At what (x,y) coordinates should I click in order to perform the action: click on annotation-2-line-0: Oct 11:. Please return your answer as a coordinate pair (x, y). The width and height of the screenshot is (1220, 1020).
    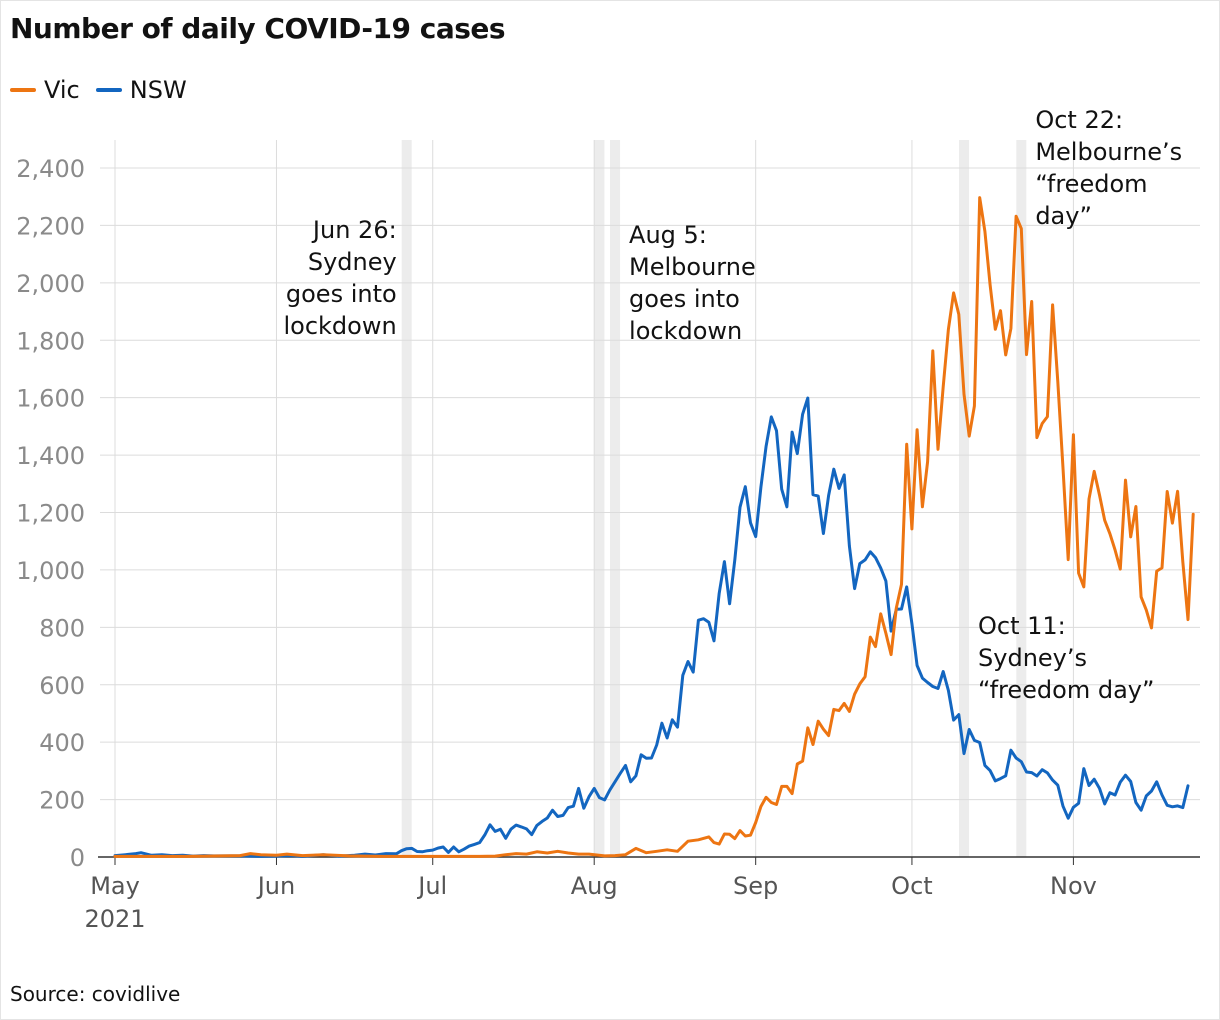
    Looking at the image, I should click on (1022, 626).